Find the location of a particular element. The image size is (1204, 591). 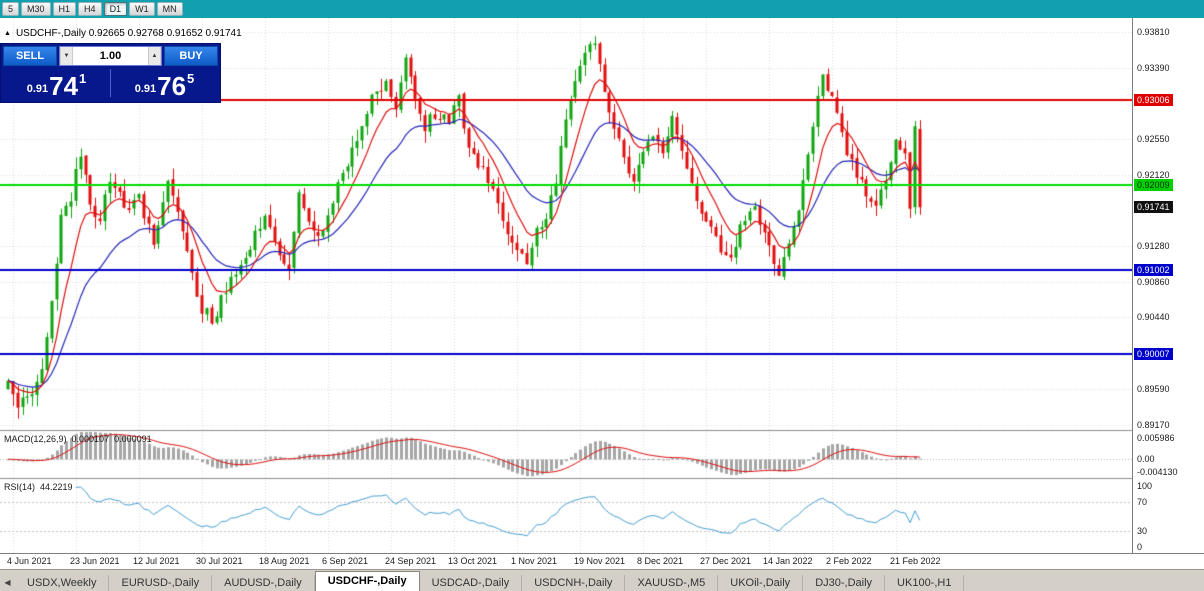

collapse-panel-icon: ▲ is located at coordinates (7, 33).